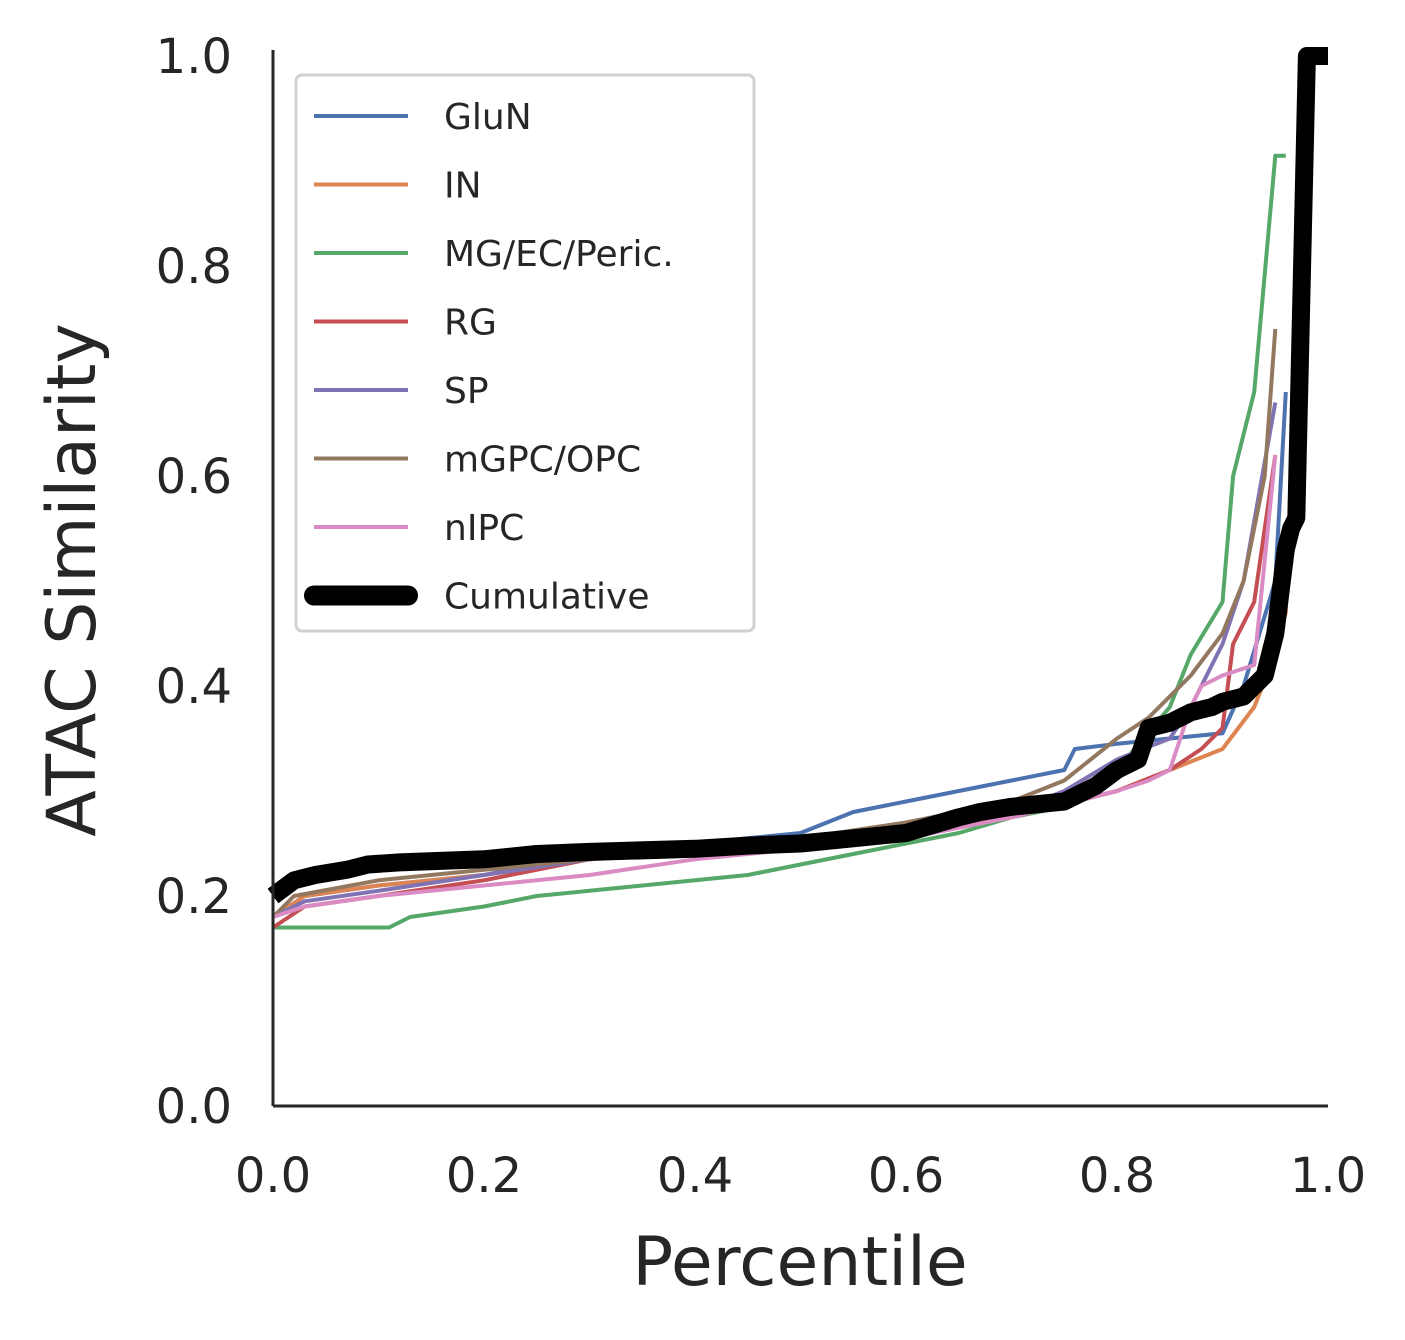 This screenshot has width=1405, height=1340. Describe the element at coordinates (799, 1262) in the screenshot. I see `x-axis-title: Percentile` at that location.